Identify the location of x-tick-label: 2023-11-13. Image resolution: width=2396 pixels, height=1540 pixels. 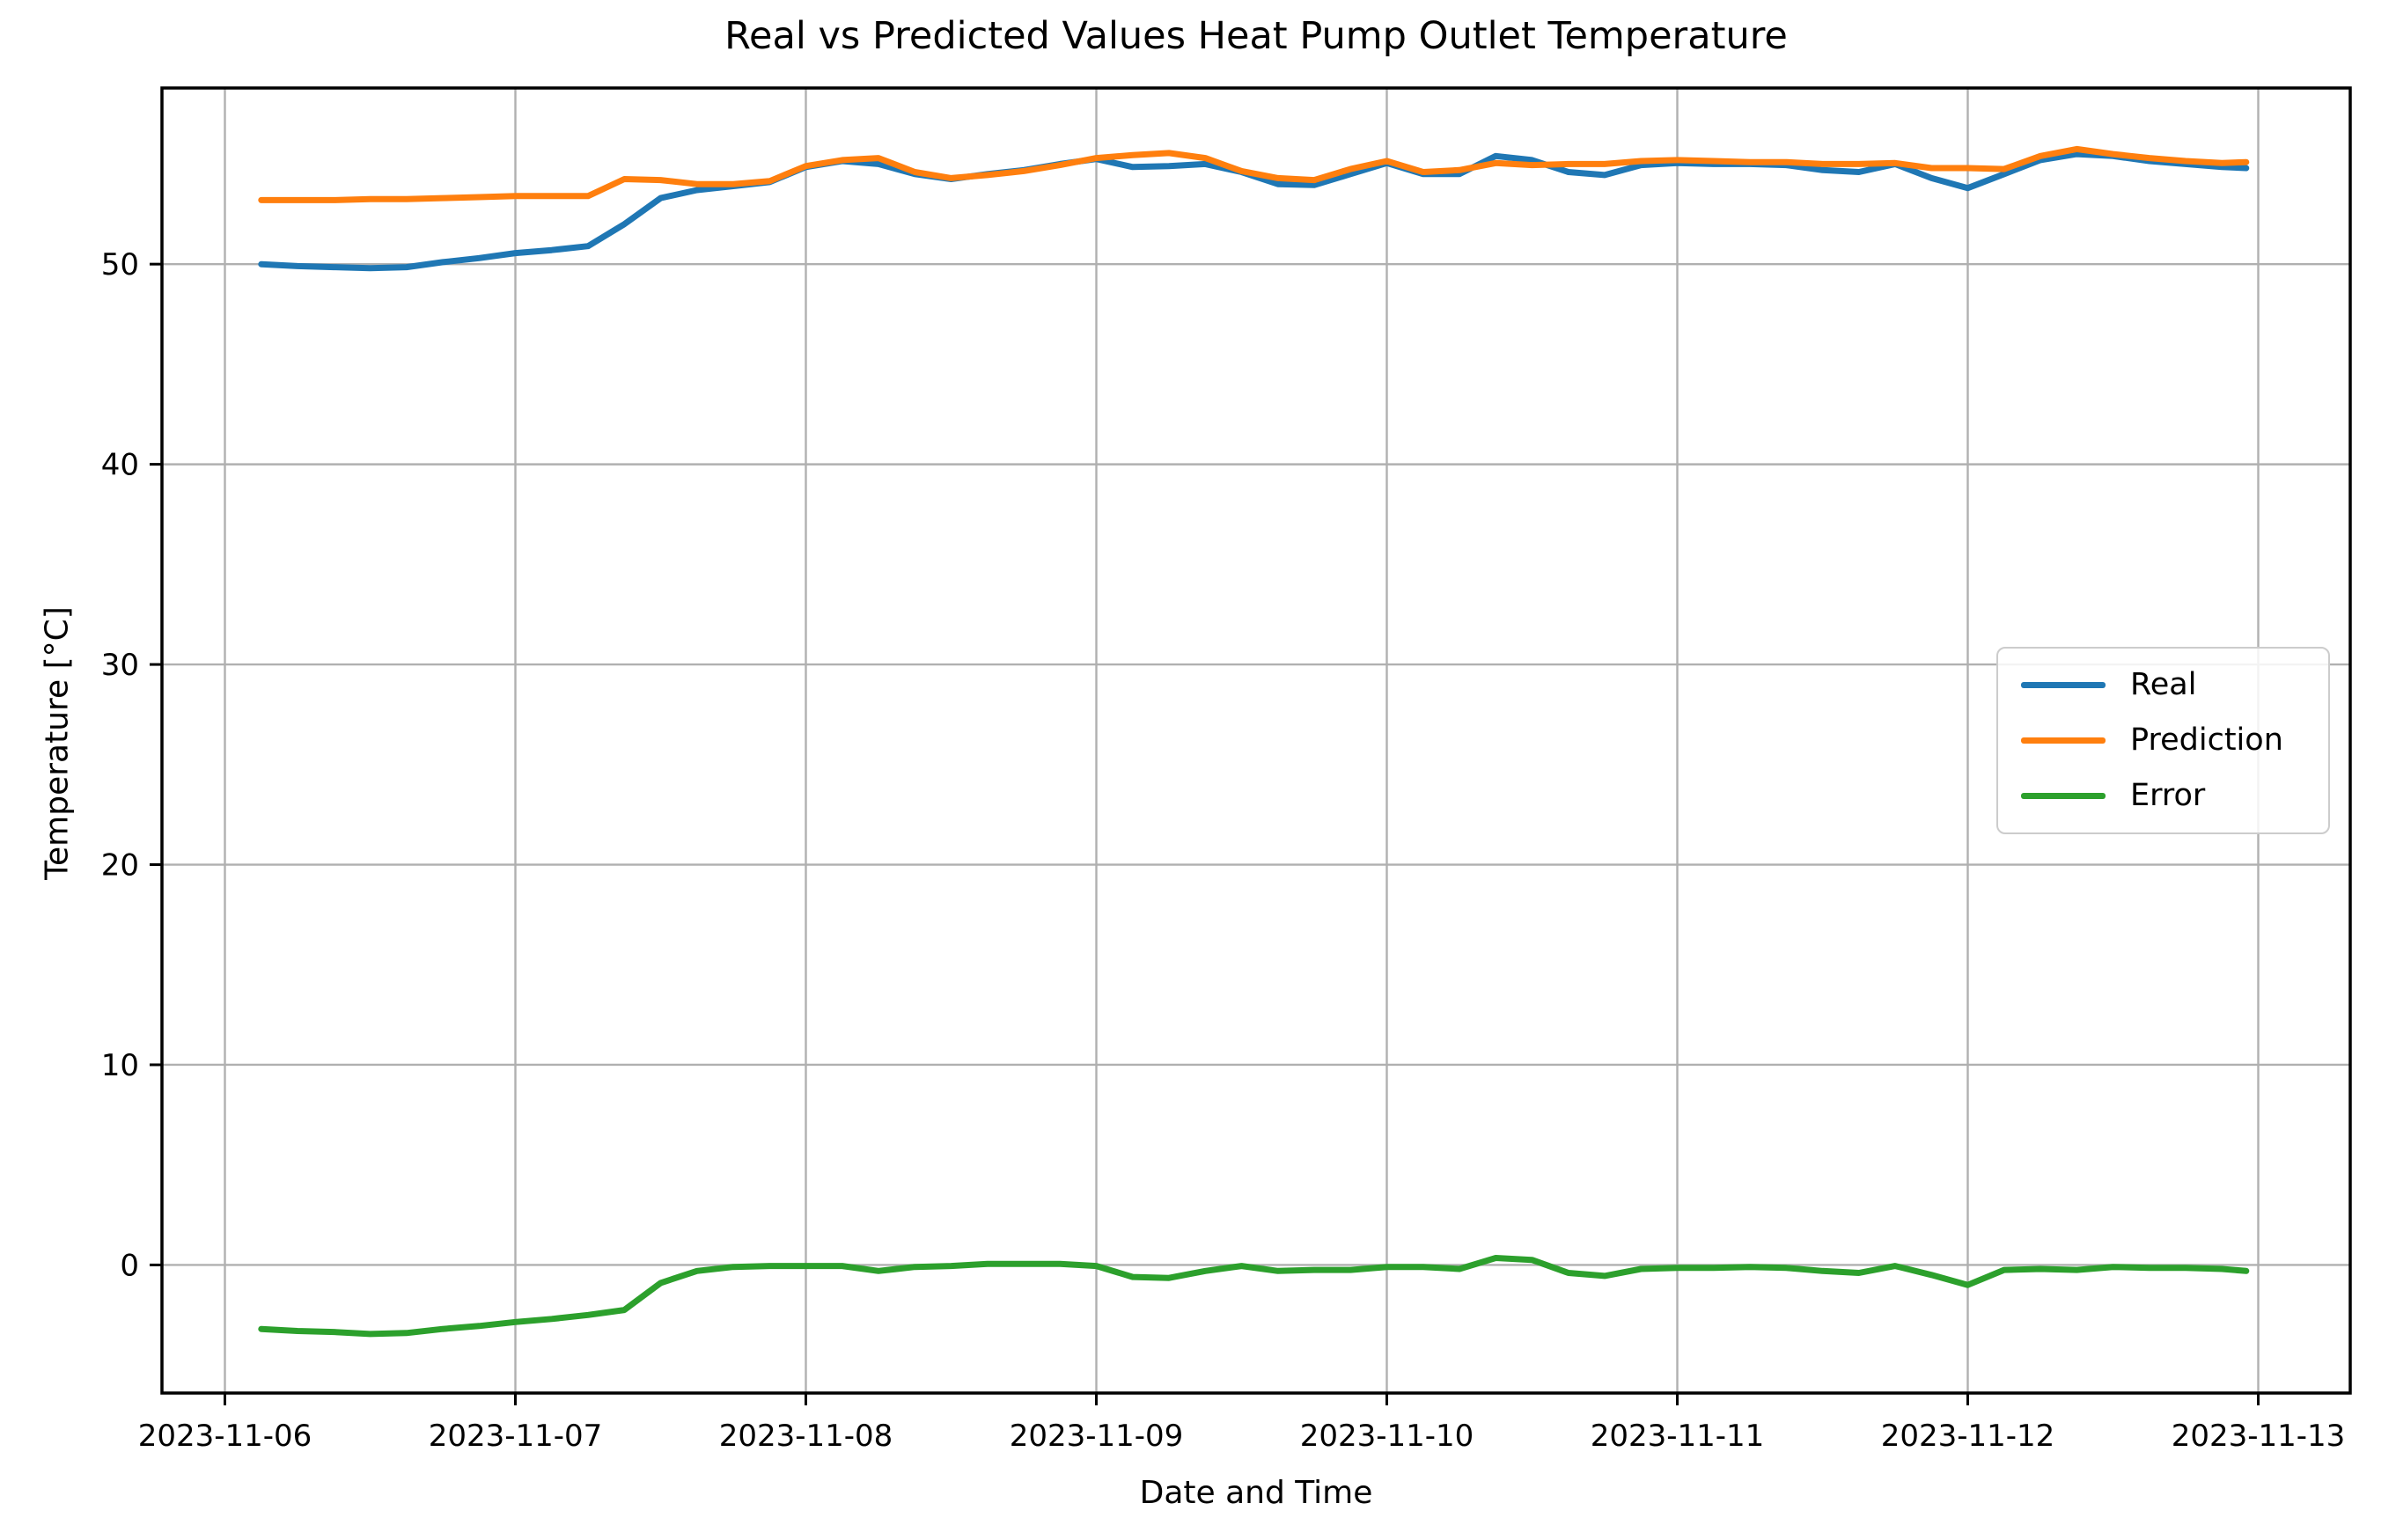
(2259, 1436).